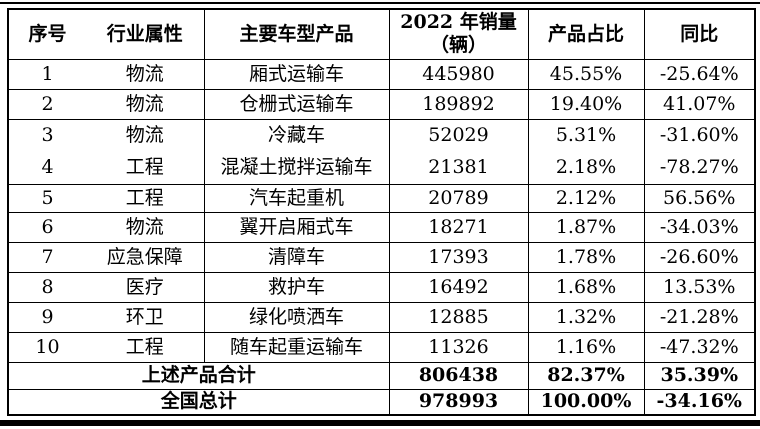  Describe the element at coordinates (458, 375) in the screenshot. I see `total-sales: 806438` at that location.